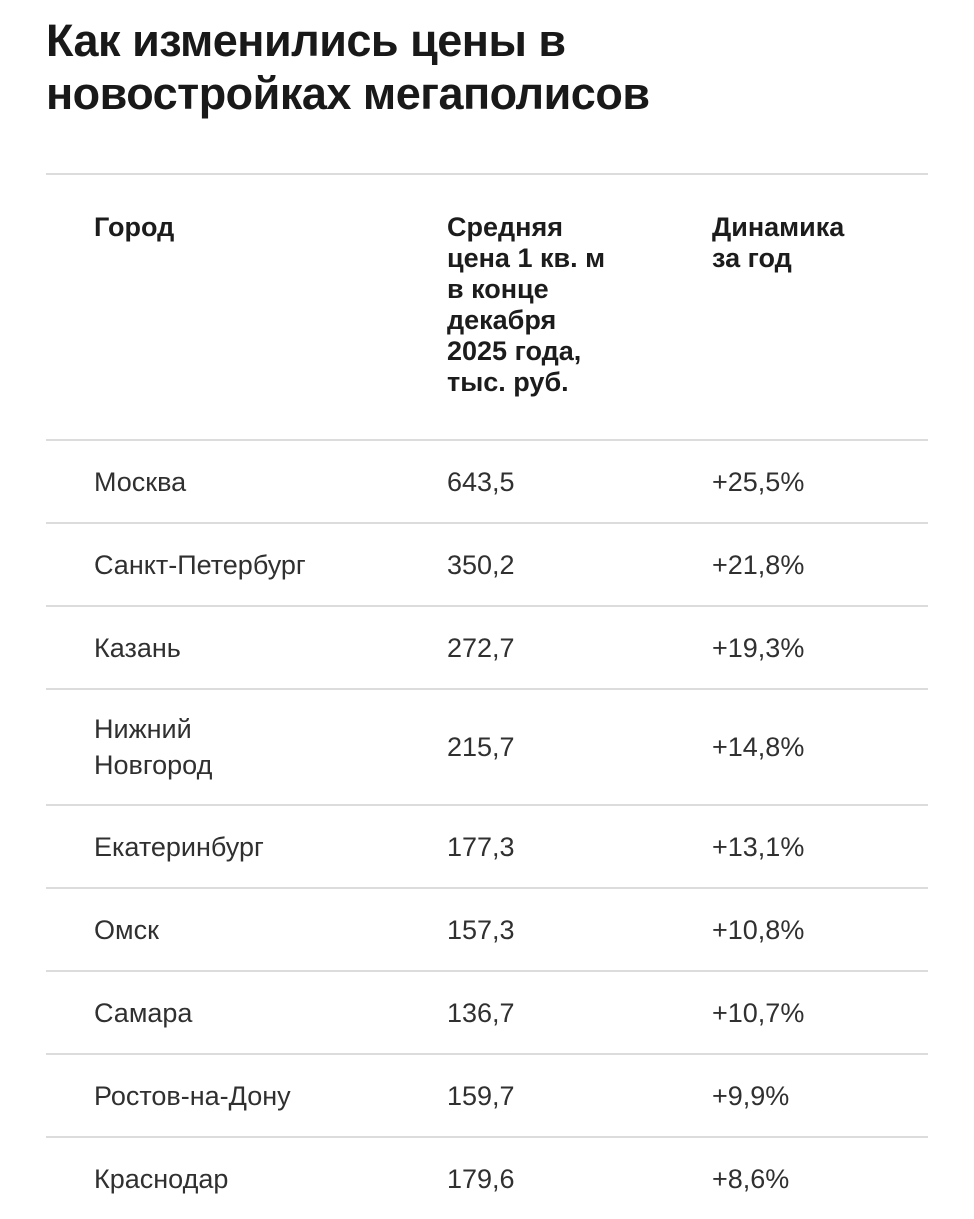 The width and height of the screenshot is (974, 1219). What do you see at coordinates (778, 242) in the screenshot?
I see `header-cell-change: Динамика за год` at bounding box center [778, 242].